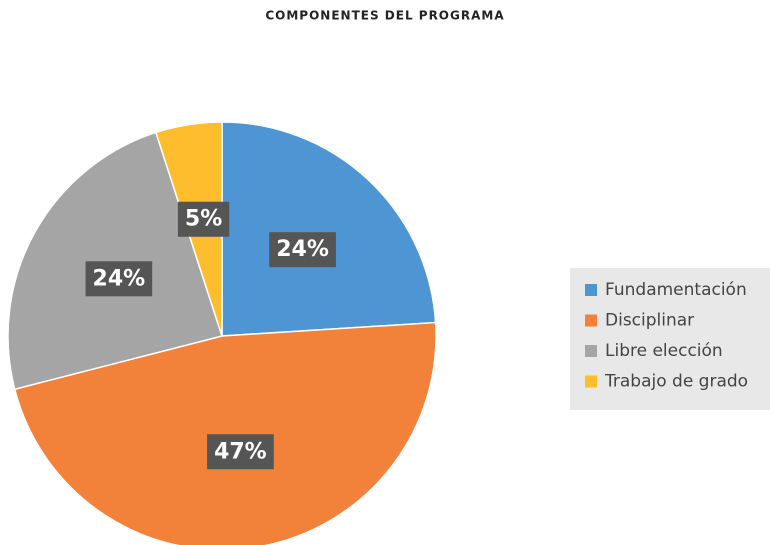 The width and height of the screenshot is (770, 545). I want to click on value-label: 47%, so click(240, 451).